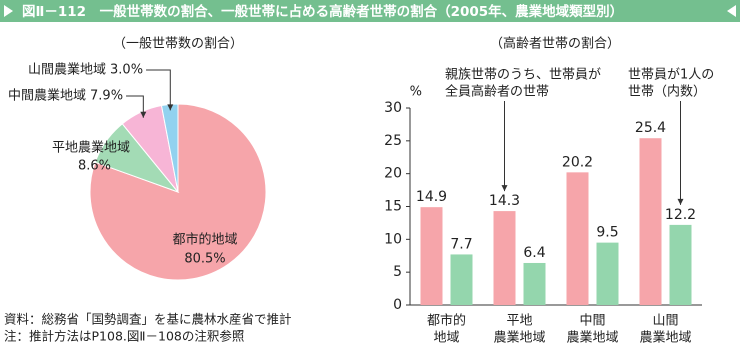 The width and height of the screenshot is (740, 349). What do you see at coordinates (393, 108) in the screenshot?
I see `y-tick-label: 30` at bounding box center [393, 108].